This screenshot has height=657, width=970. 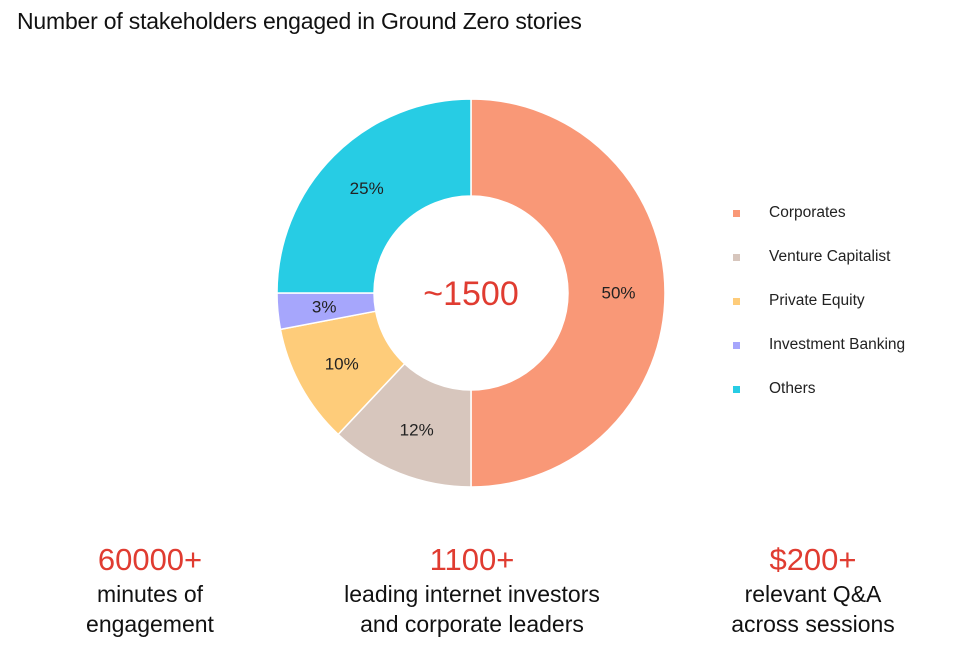 I want to click on slice-others, so click(x=374, y=196).